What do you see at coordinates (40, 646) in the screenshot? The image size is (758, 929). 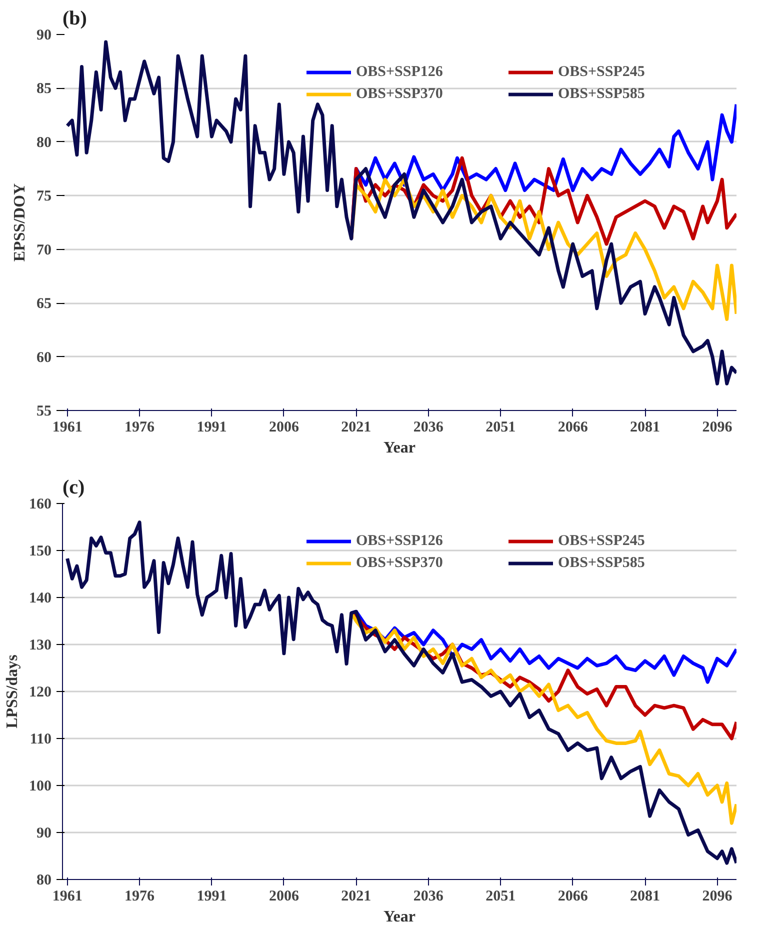 I see `y-tick-label: 130` at bounding box center [40, 646].